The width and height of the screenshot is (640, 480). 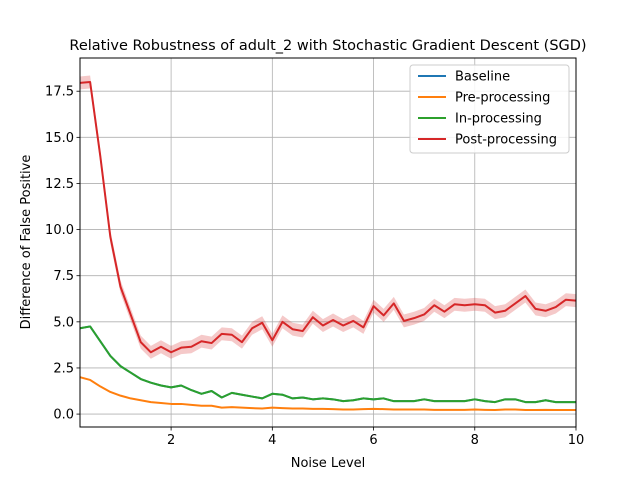 I want to click on x-tick-label: 2, so click(x=171, y=440).